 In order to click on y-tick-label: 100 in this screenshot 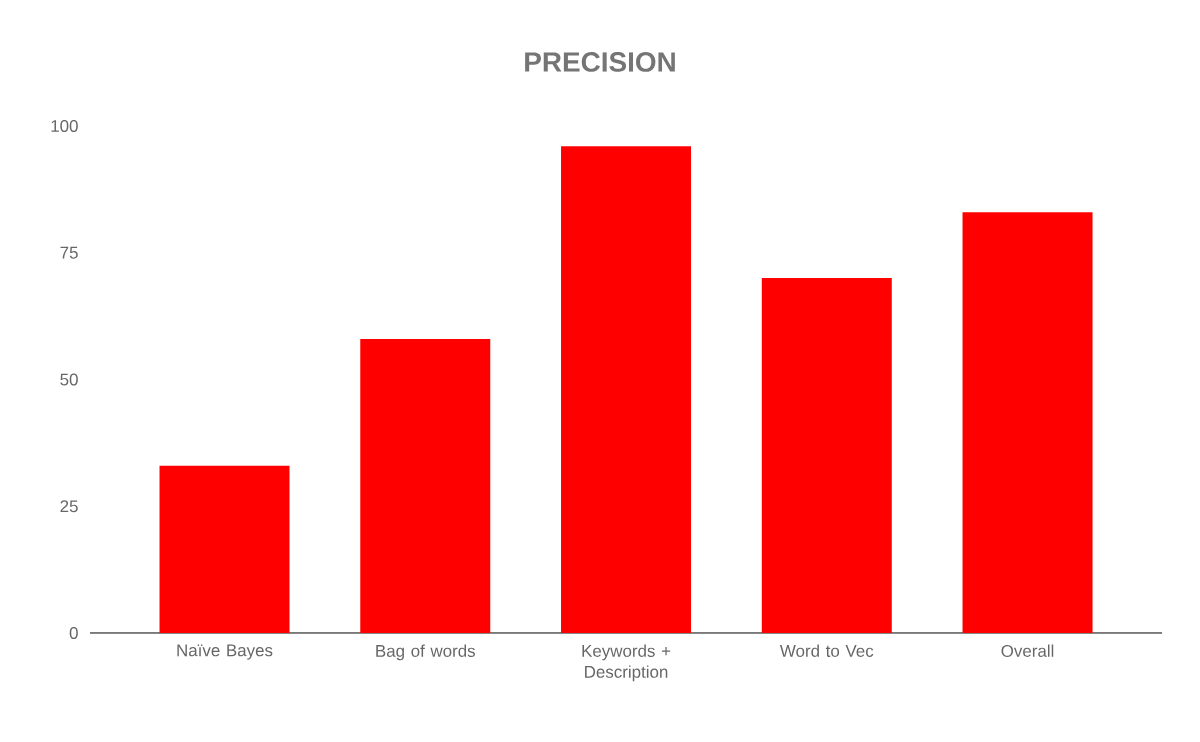, I will do `click(64, 125)`.